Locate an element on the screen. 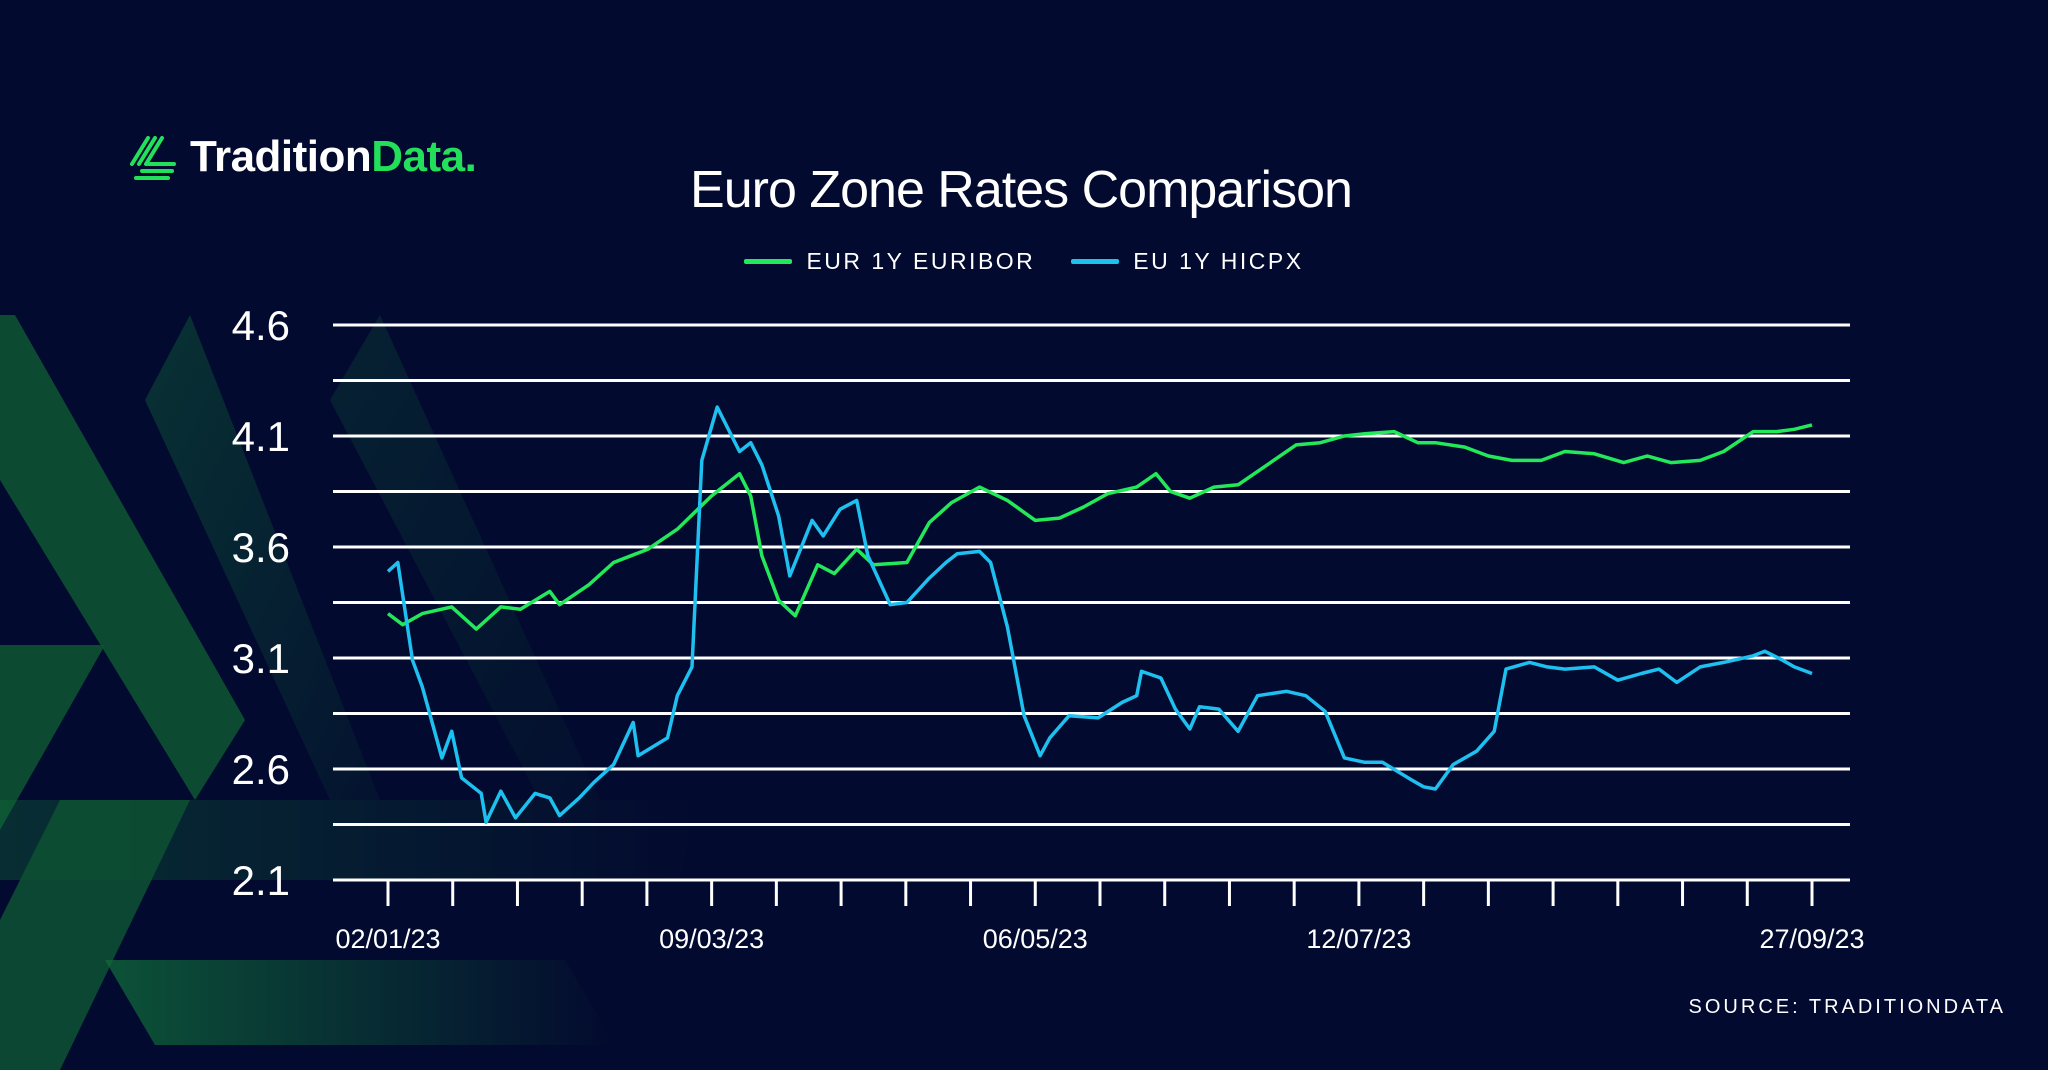 Image resolution: width=2048 pixels, height=1070 pixels. logo-mark-icon is located at coordinates (153, 158).